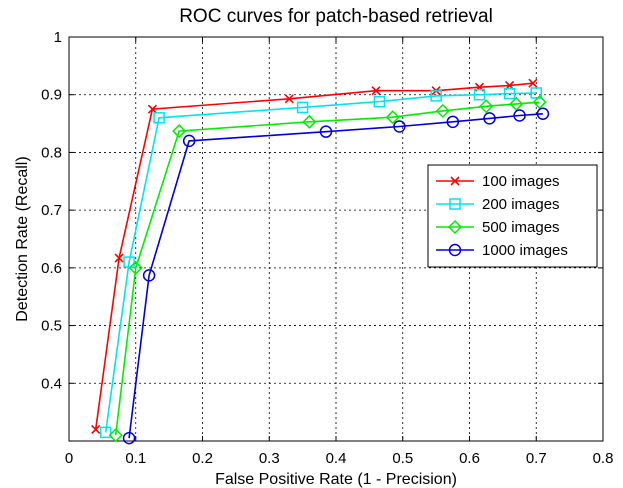 This screenshot has width=623, height=488. I want to click on x-tick-label: 0.4, so click(336, 458).